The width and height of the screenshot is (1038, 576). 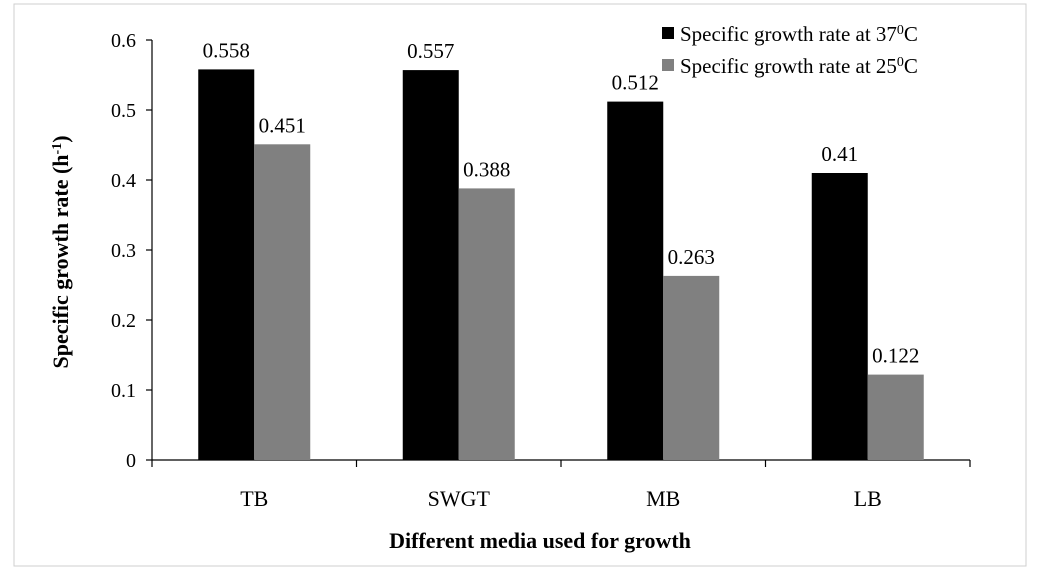 I want to click on x-tick-label: MB, so click(x=663, y=498).